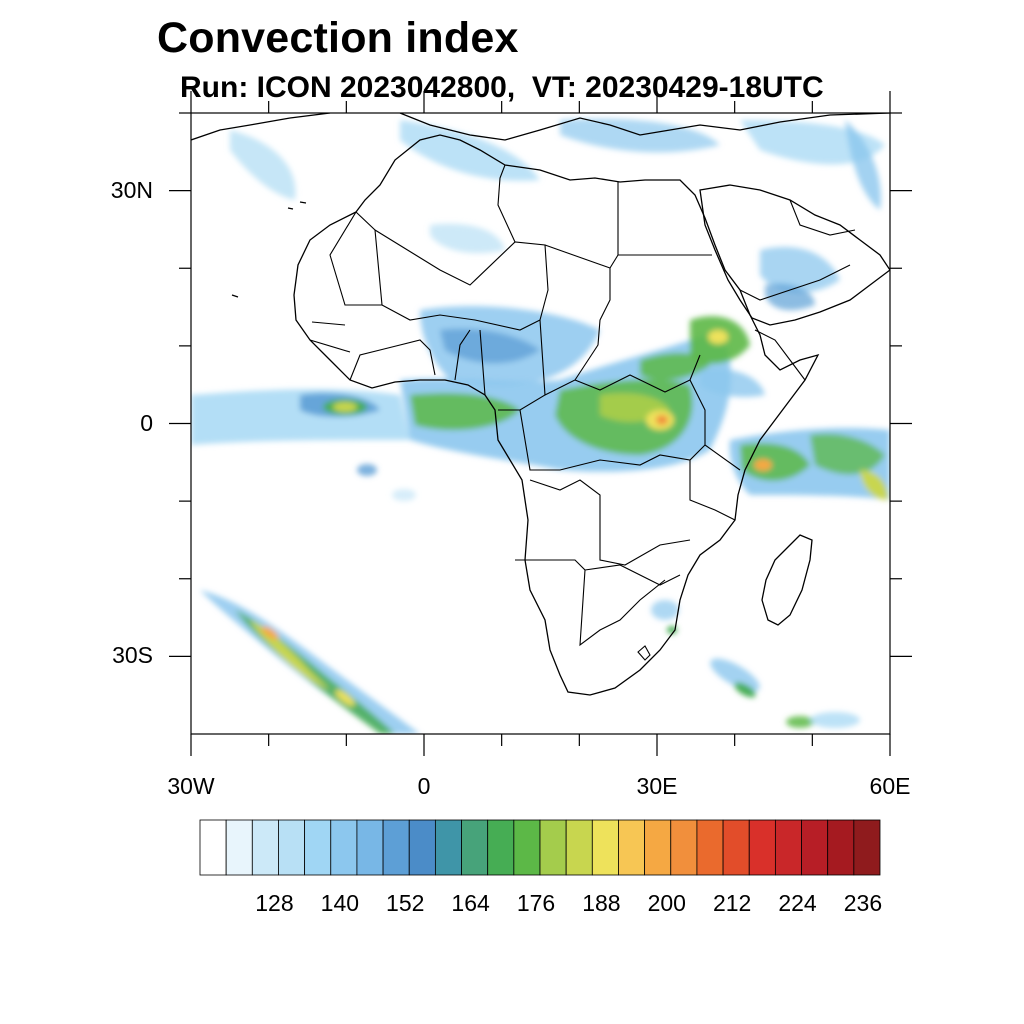 The height and width of the screenshot is (1024, 1024). Describe the element at coordinates (274, 903) in the screenshot. I see `colorbar-label: 128` at that location.